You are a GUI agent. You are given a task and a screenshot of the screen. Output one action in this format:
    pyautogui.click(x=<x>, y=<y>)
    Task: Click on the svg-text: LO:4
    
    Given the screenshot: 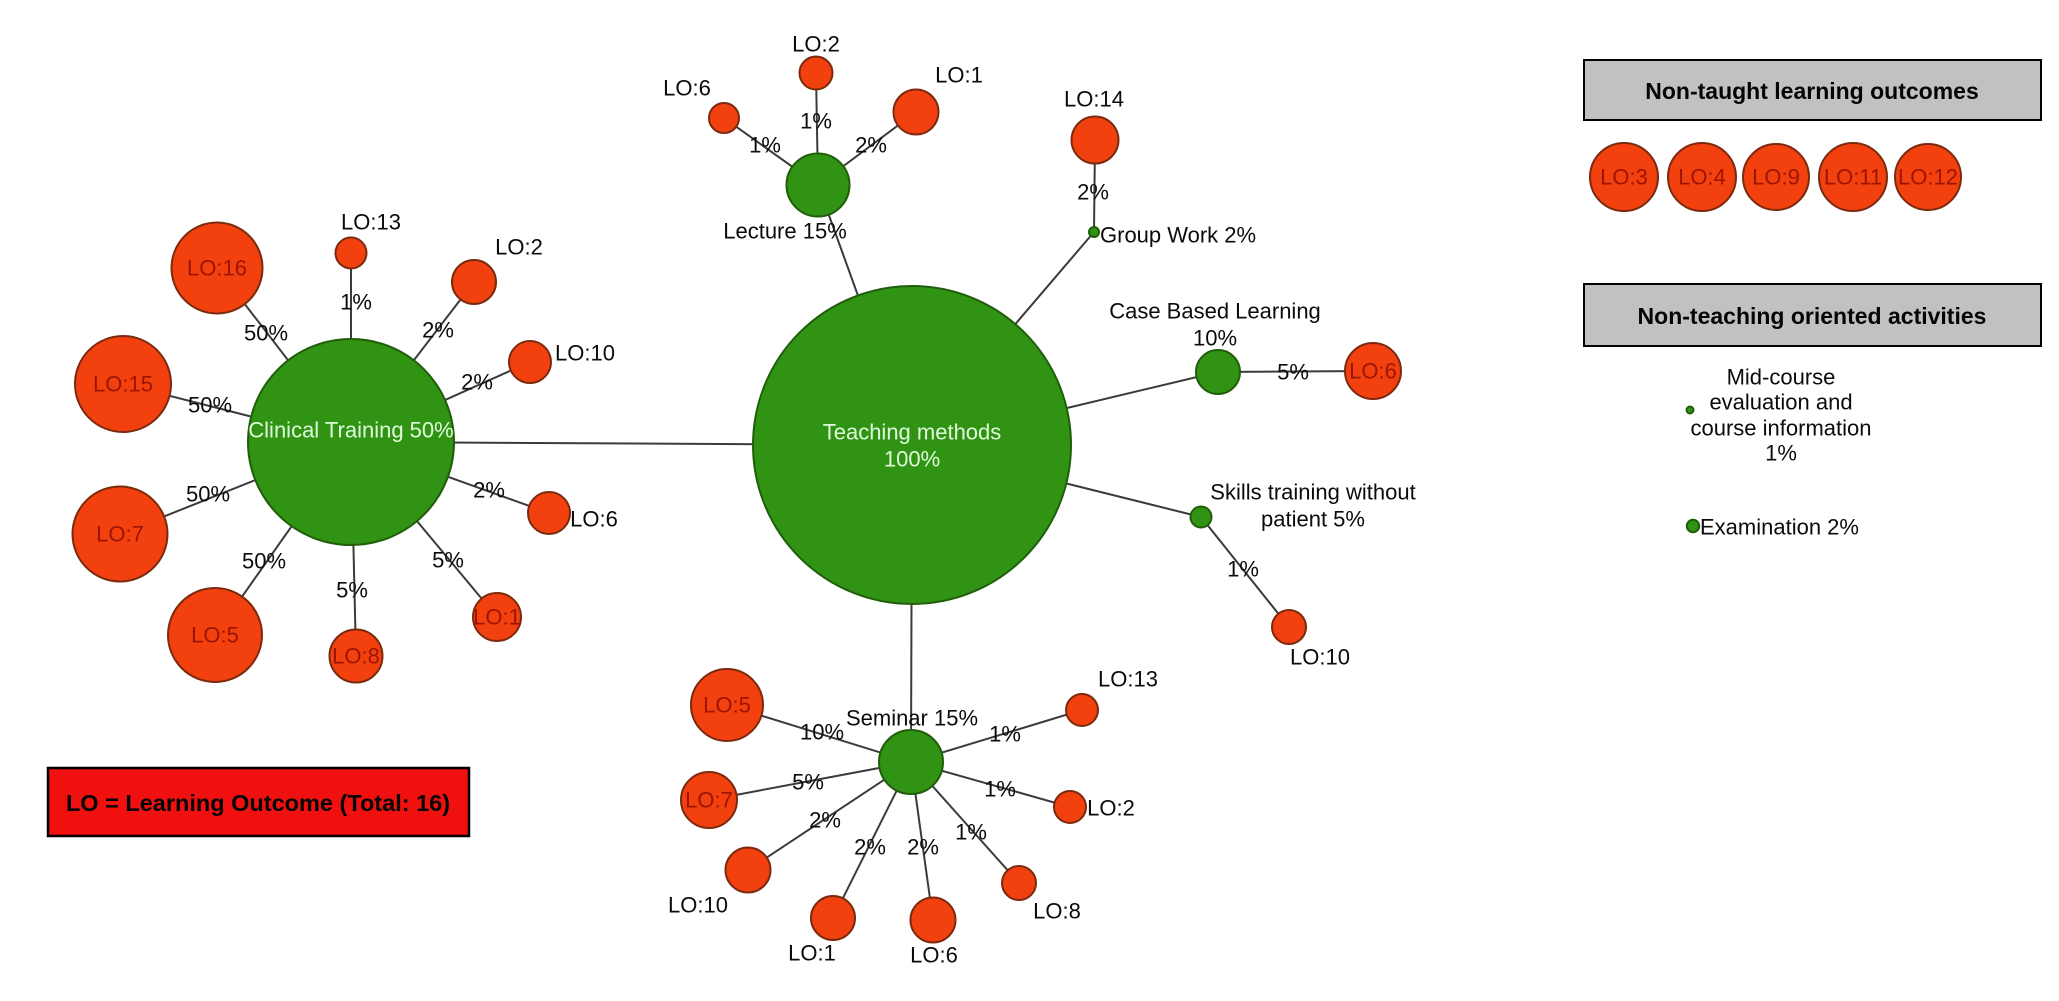 What is the action you would take?
    pyautogui.click(x=1702, y=177)
    